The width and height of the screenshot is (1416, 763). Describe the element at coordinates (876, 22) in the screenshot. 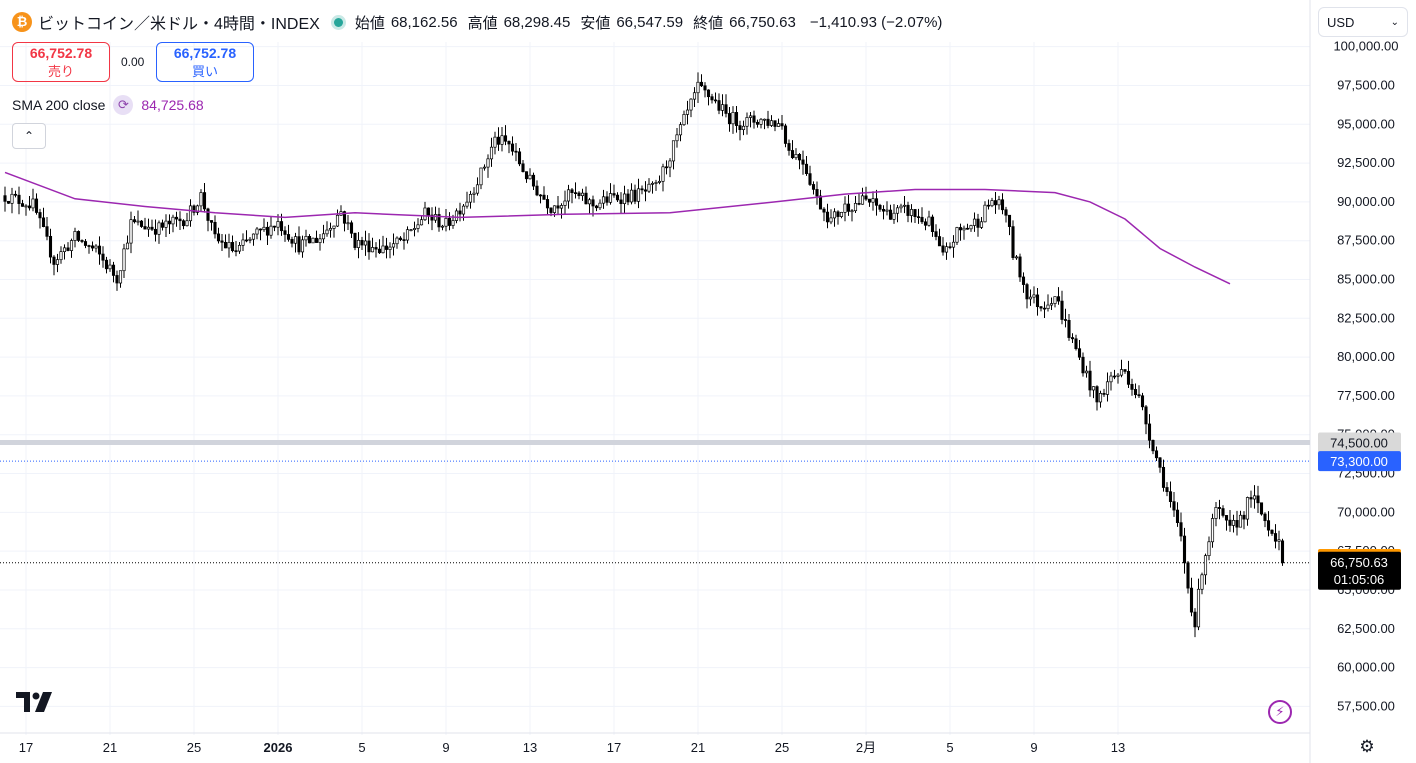

I see `change-value: −1,410.93 (−2.07%)` at that location.